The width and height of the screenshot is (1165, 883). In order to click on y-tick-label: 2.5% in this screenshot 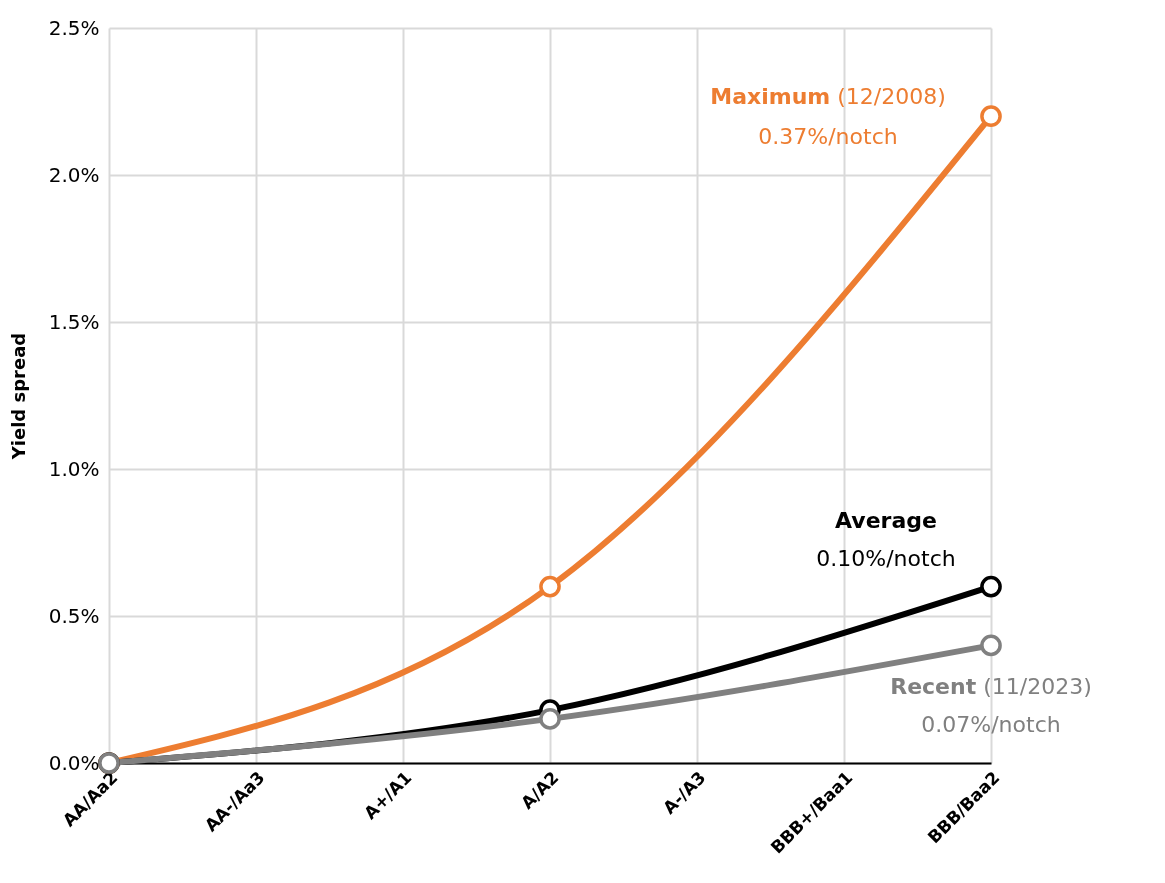, I will do `click(74, 27)`.